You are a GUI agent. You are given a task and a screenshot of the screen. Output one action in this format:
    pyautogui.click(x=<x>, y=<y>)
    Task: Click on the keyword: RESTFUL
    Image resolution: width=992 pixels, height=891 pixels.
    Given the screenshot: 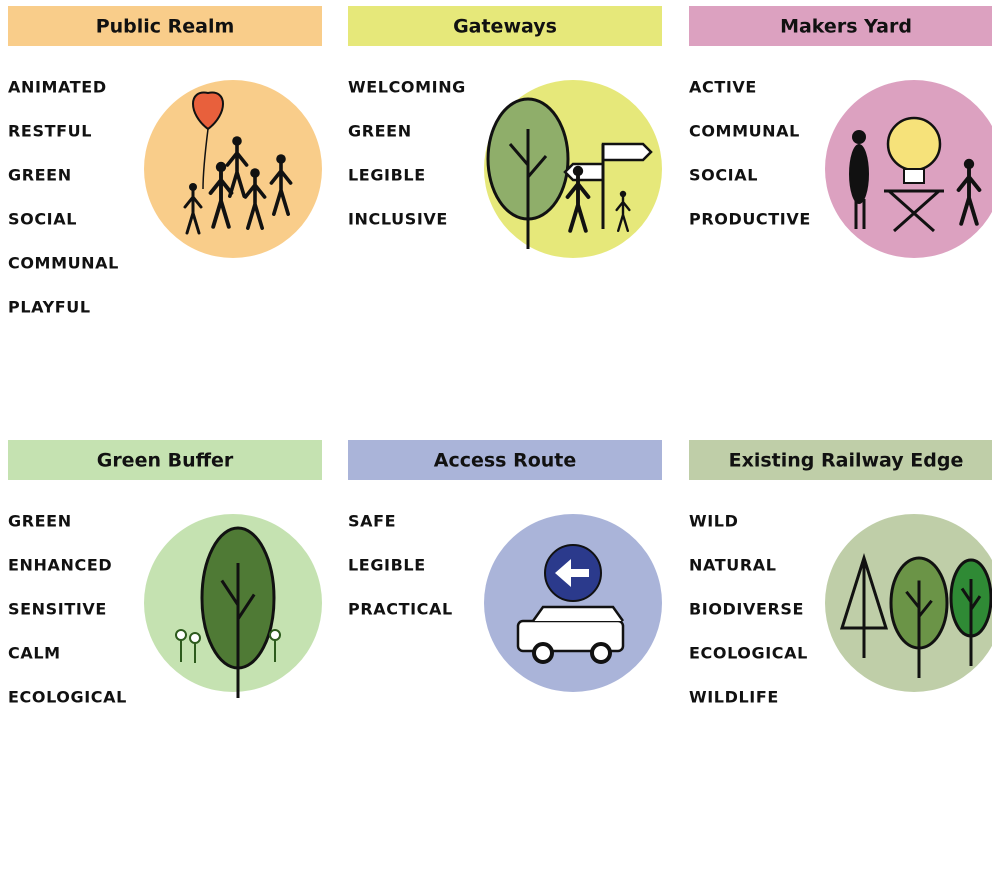 What is the action you would take?
    pyautogui.click(x=50, y=131)
    